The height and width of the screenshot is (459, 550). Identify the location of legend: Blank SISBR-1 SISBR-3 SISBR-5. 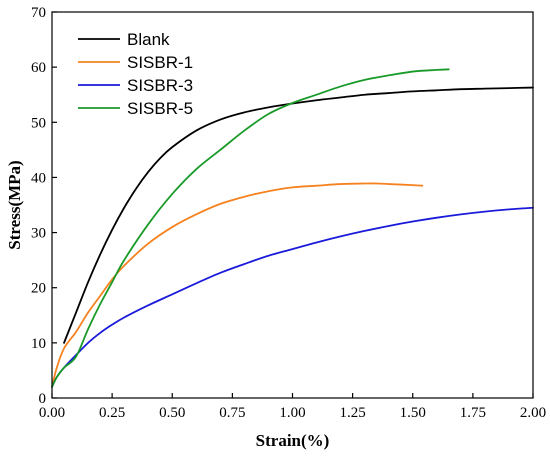
(135, 74).